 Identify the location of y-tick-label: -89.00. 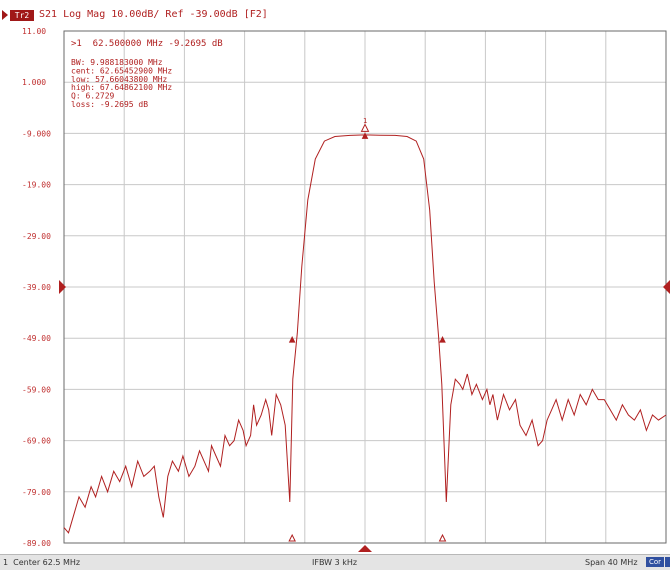
(36, 543).